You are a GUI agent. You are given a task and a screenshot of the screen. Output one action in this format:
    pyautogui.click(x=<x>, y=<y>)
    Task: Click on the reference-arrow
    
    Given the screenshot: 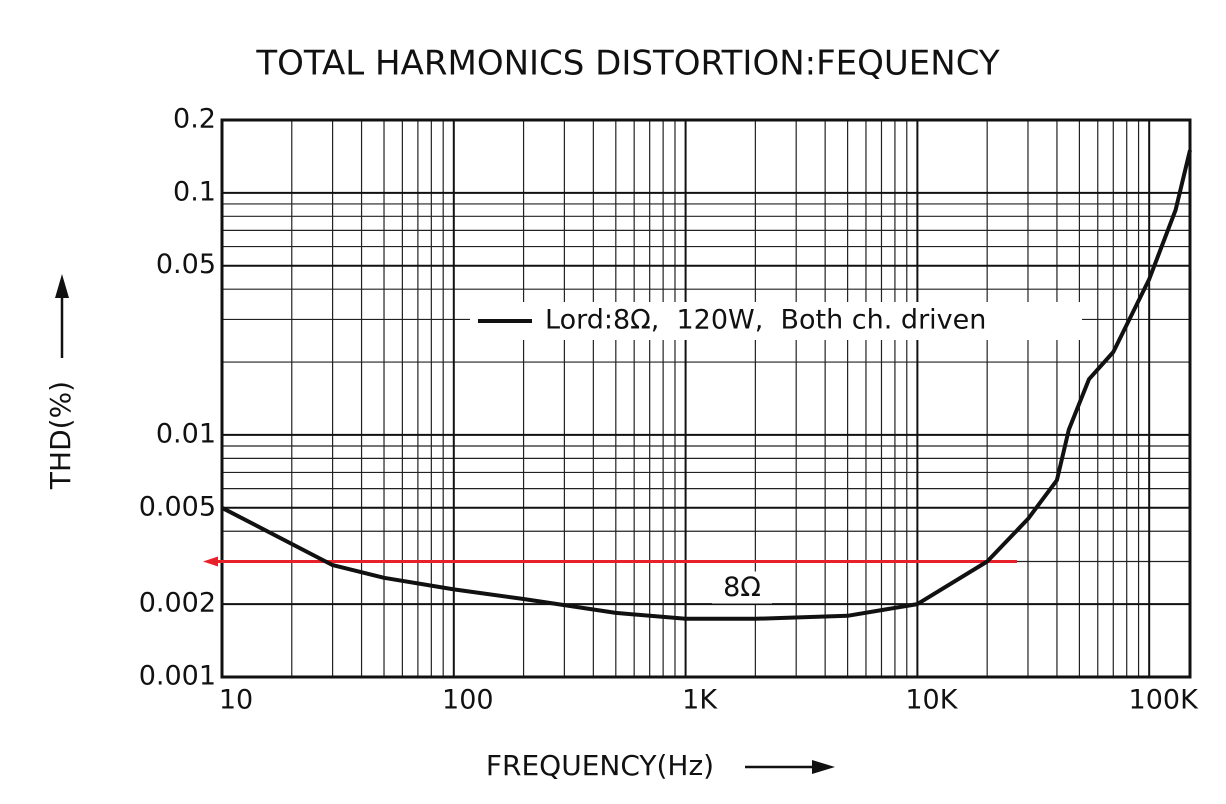 What is the action you would take?
    pyautogui.click(x=210, y=561)
    